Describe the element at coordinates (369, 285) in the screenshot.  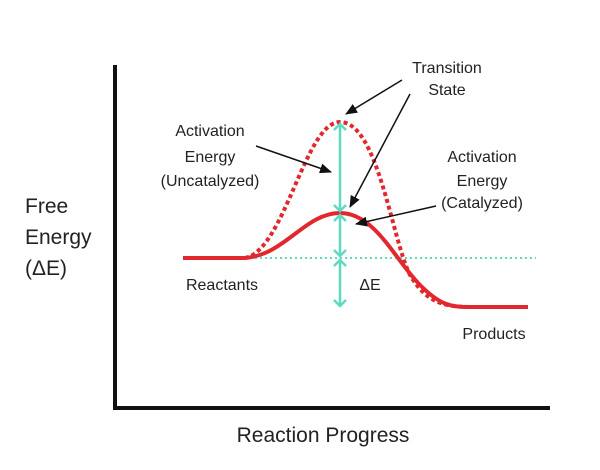
I see `delta-e-label: ΔE` at that location.